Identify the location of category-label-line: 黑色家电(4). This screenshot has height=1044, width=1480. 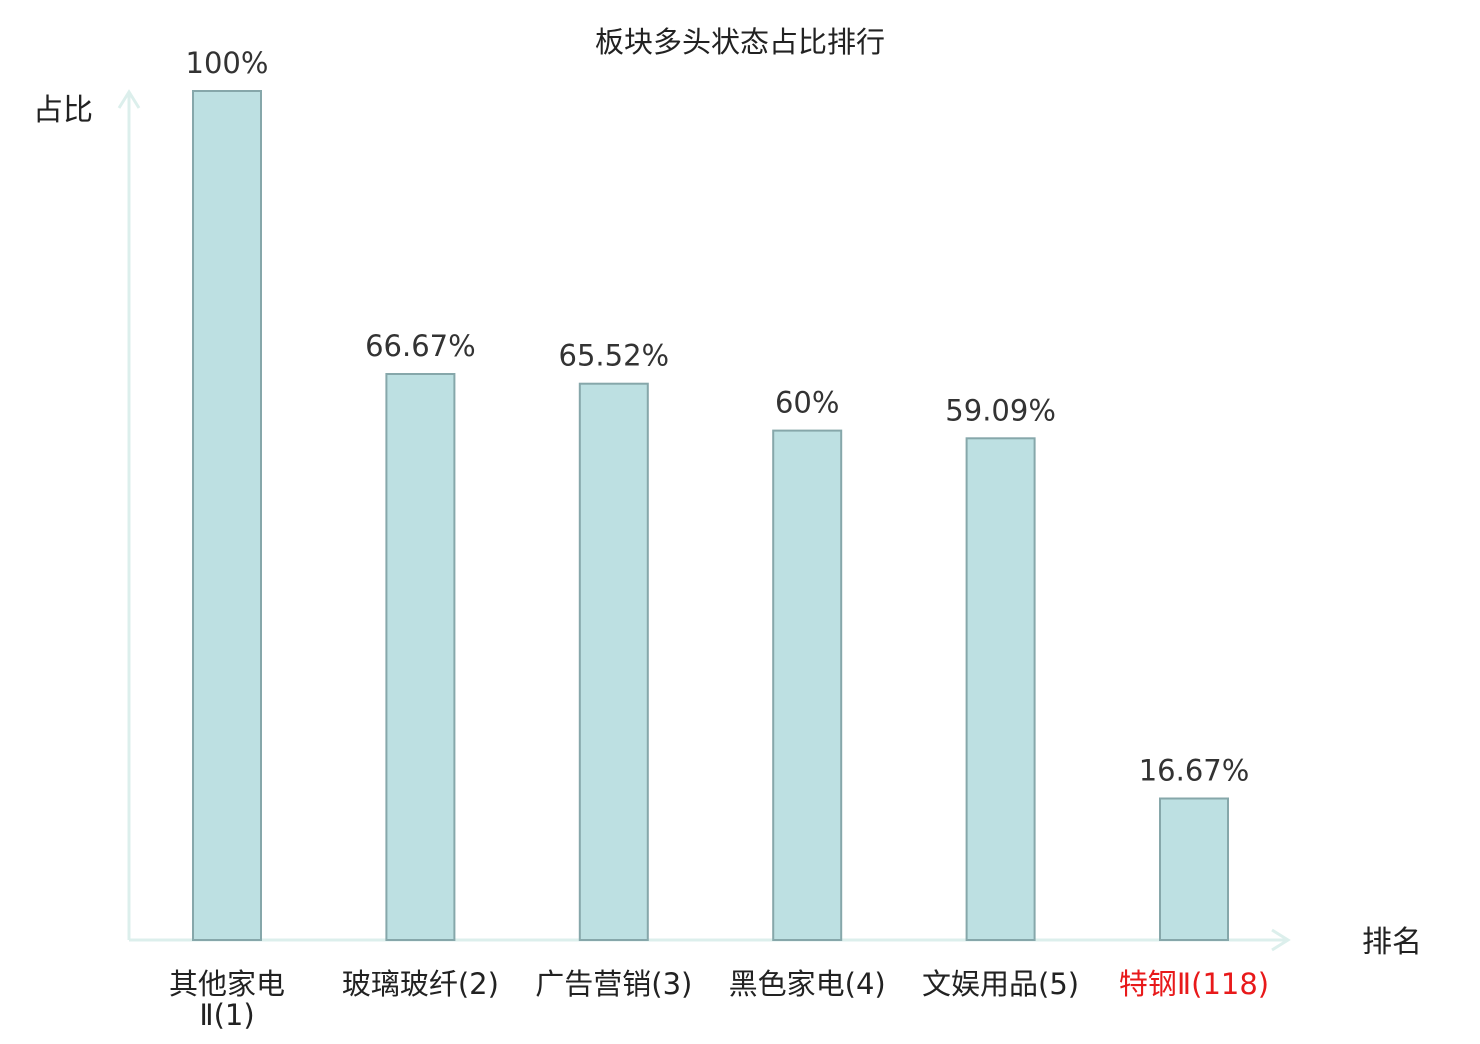
(807, 984).